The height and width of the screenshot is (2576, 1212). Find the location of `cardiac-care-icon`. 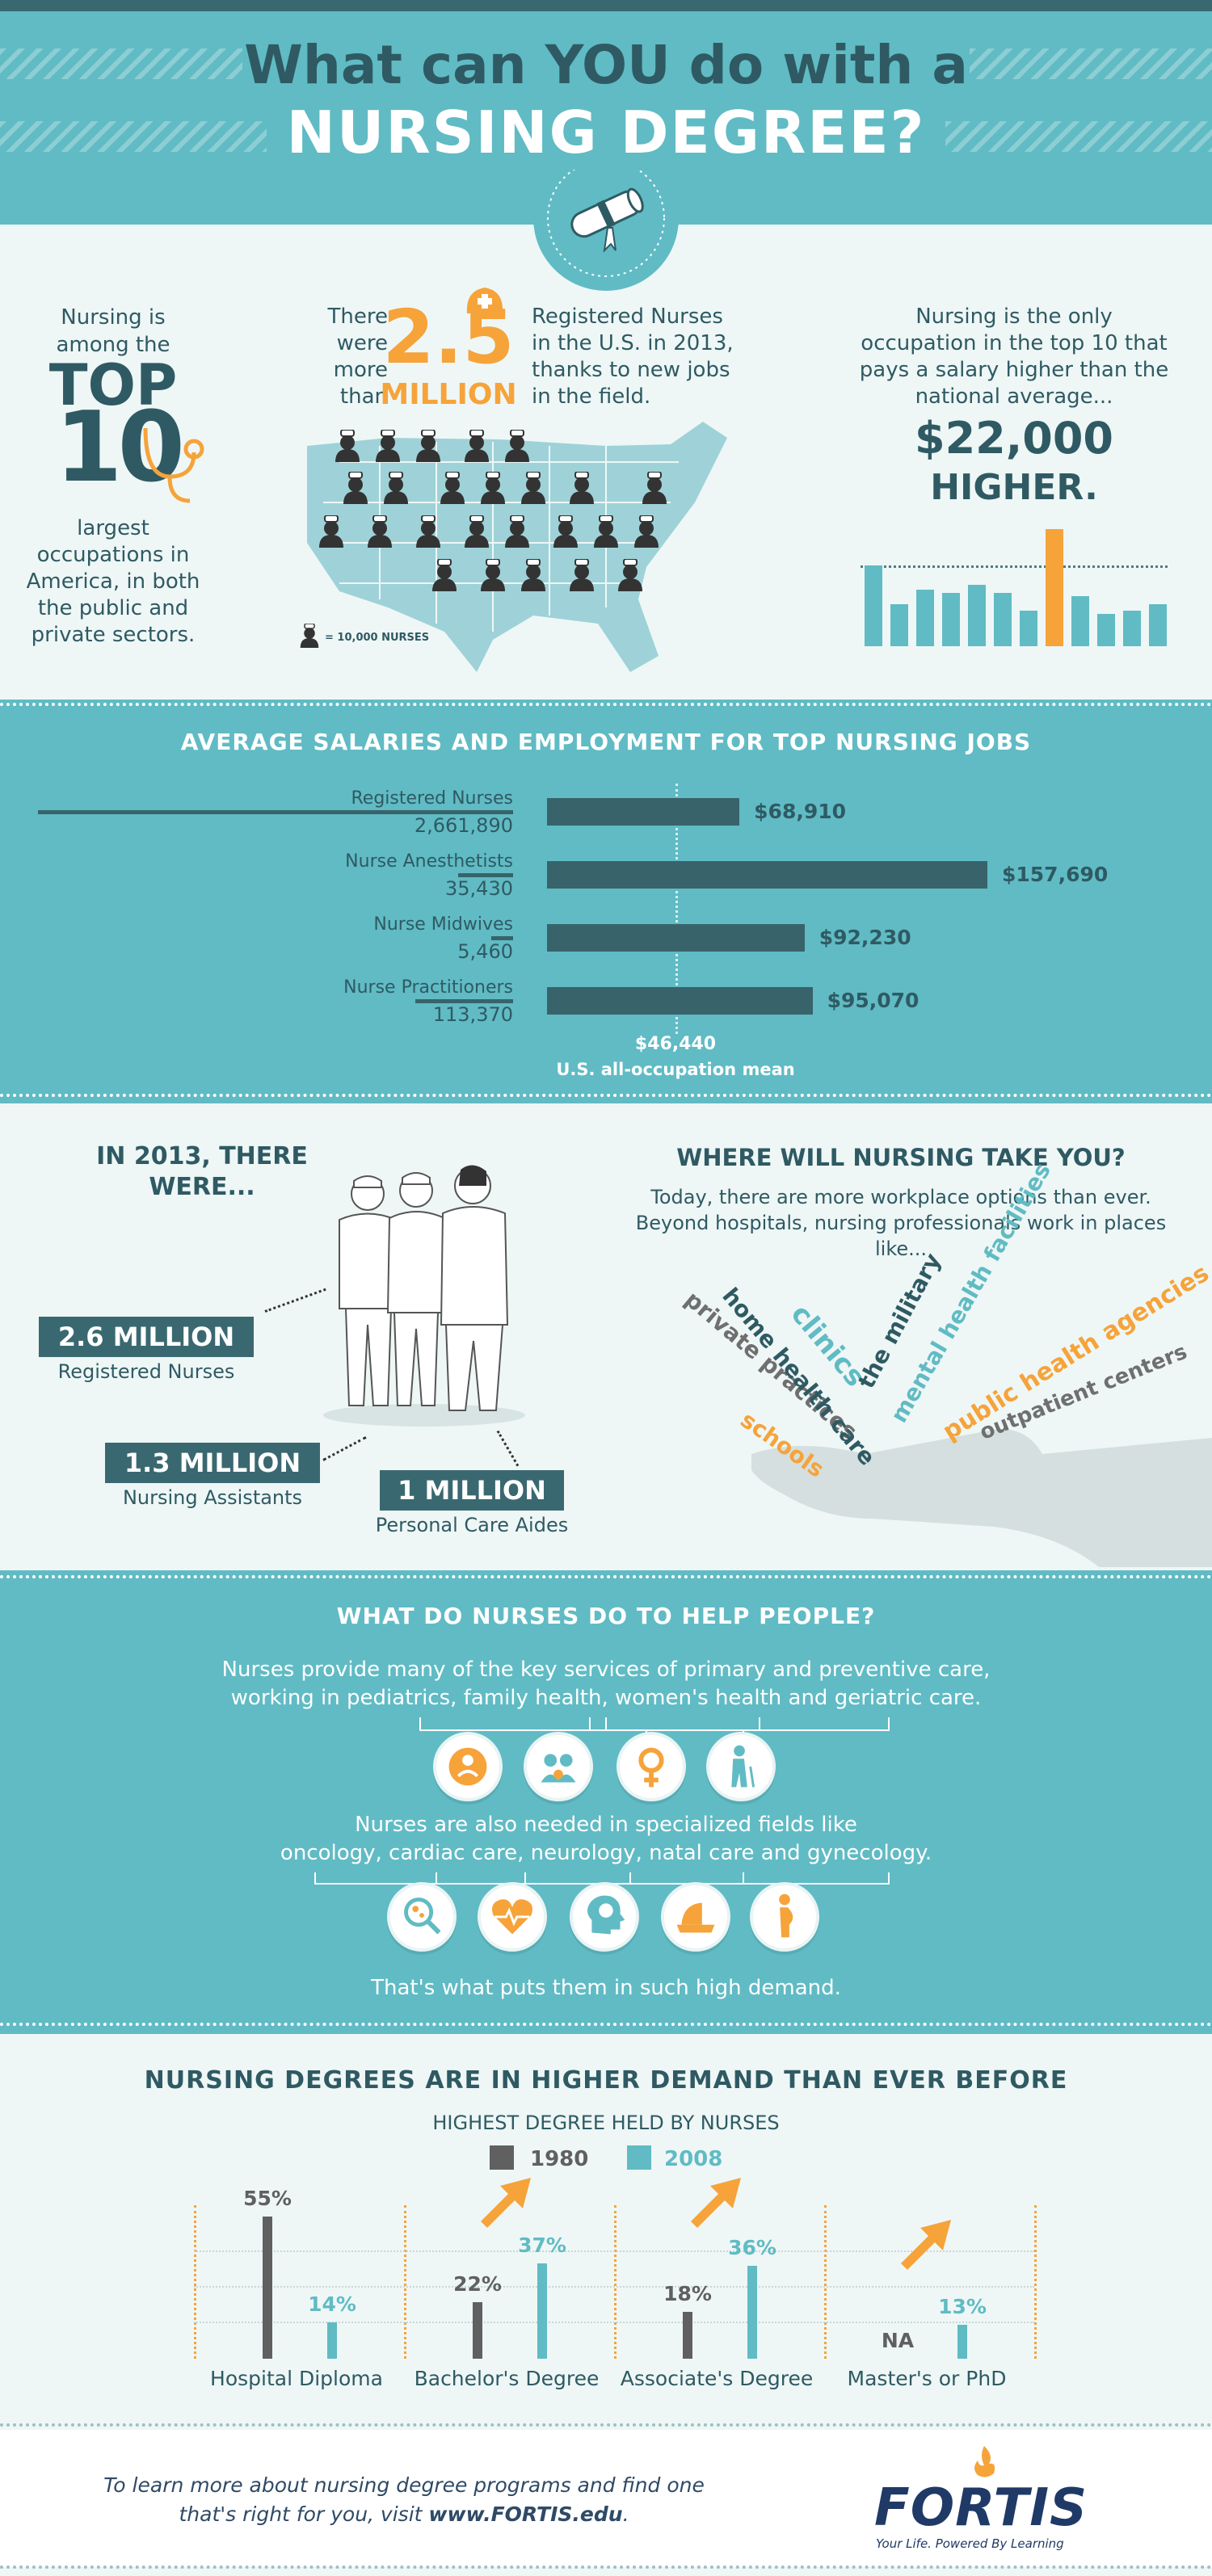

cardiac-care-icon is located at coordinates (512, 1917).